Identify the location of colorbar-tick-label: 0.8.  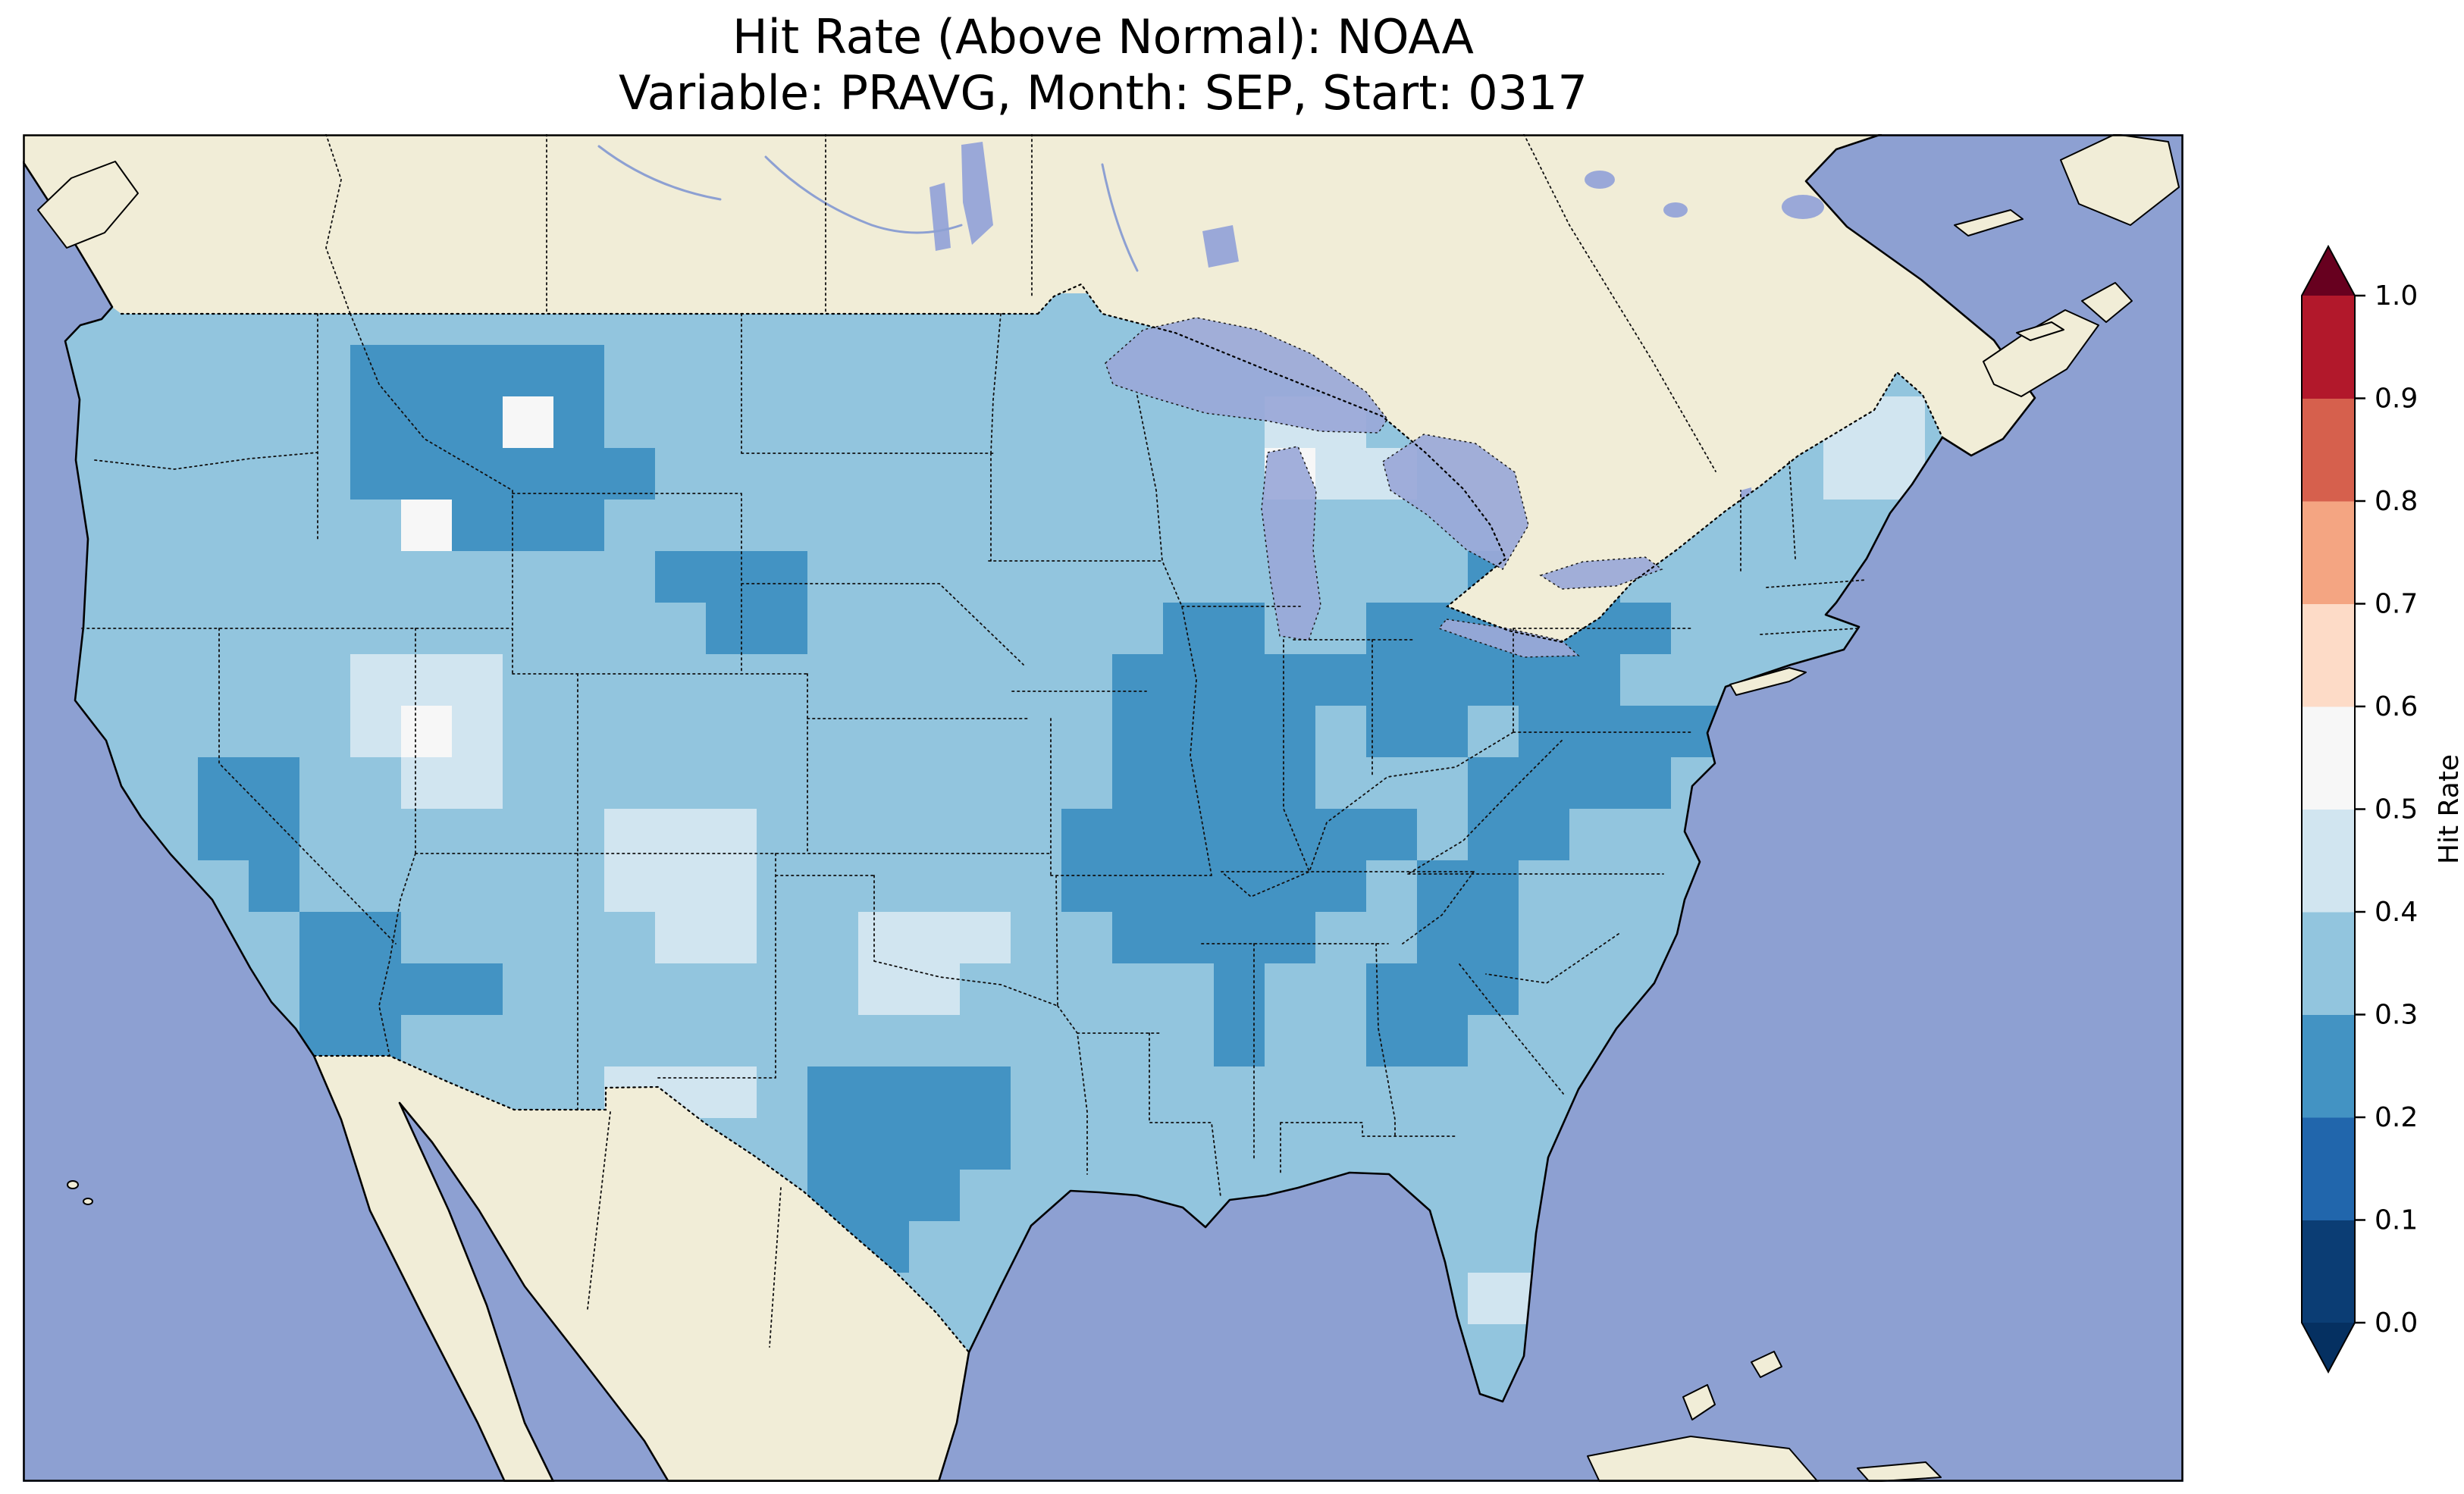
(2397, 501).